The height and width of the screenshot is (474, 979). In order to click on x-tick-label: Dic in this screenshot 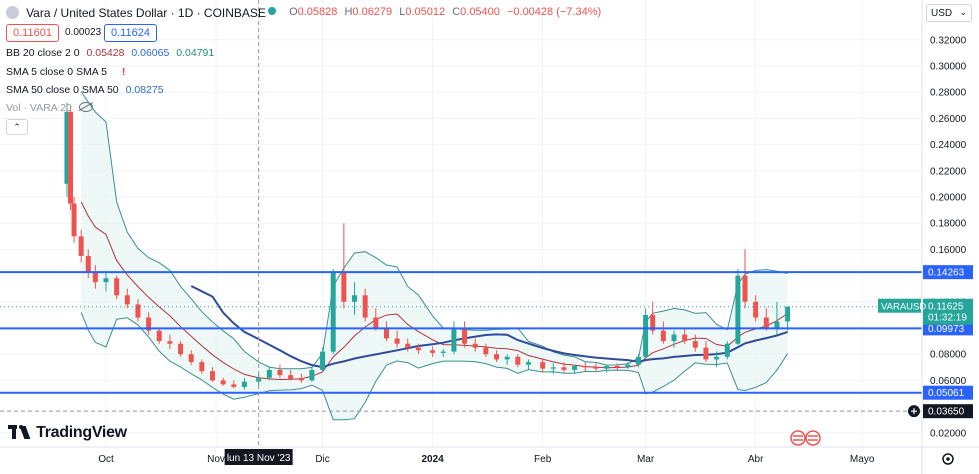, I will do `click(322, 459)`.